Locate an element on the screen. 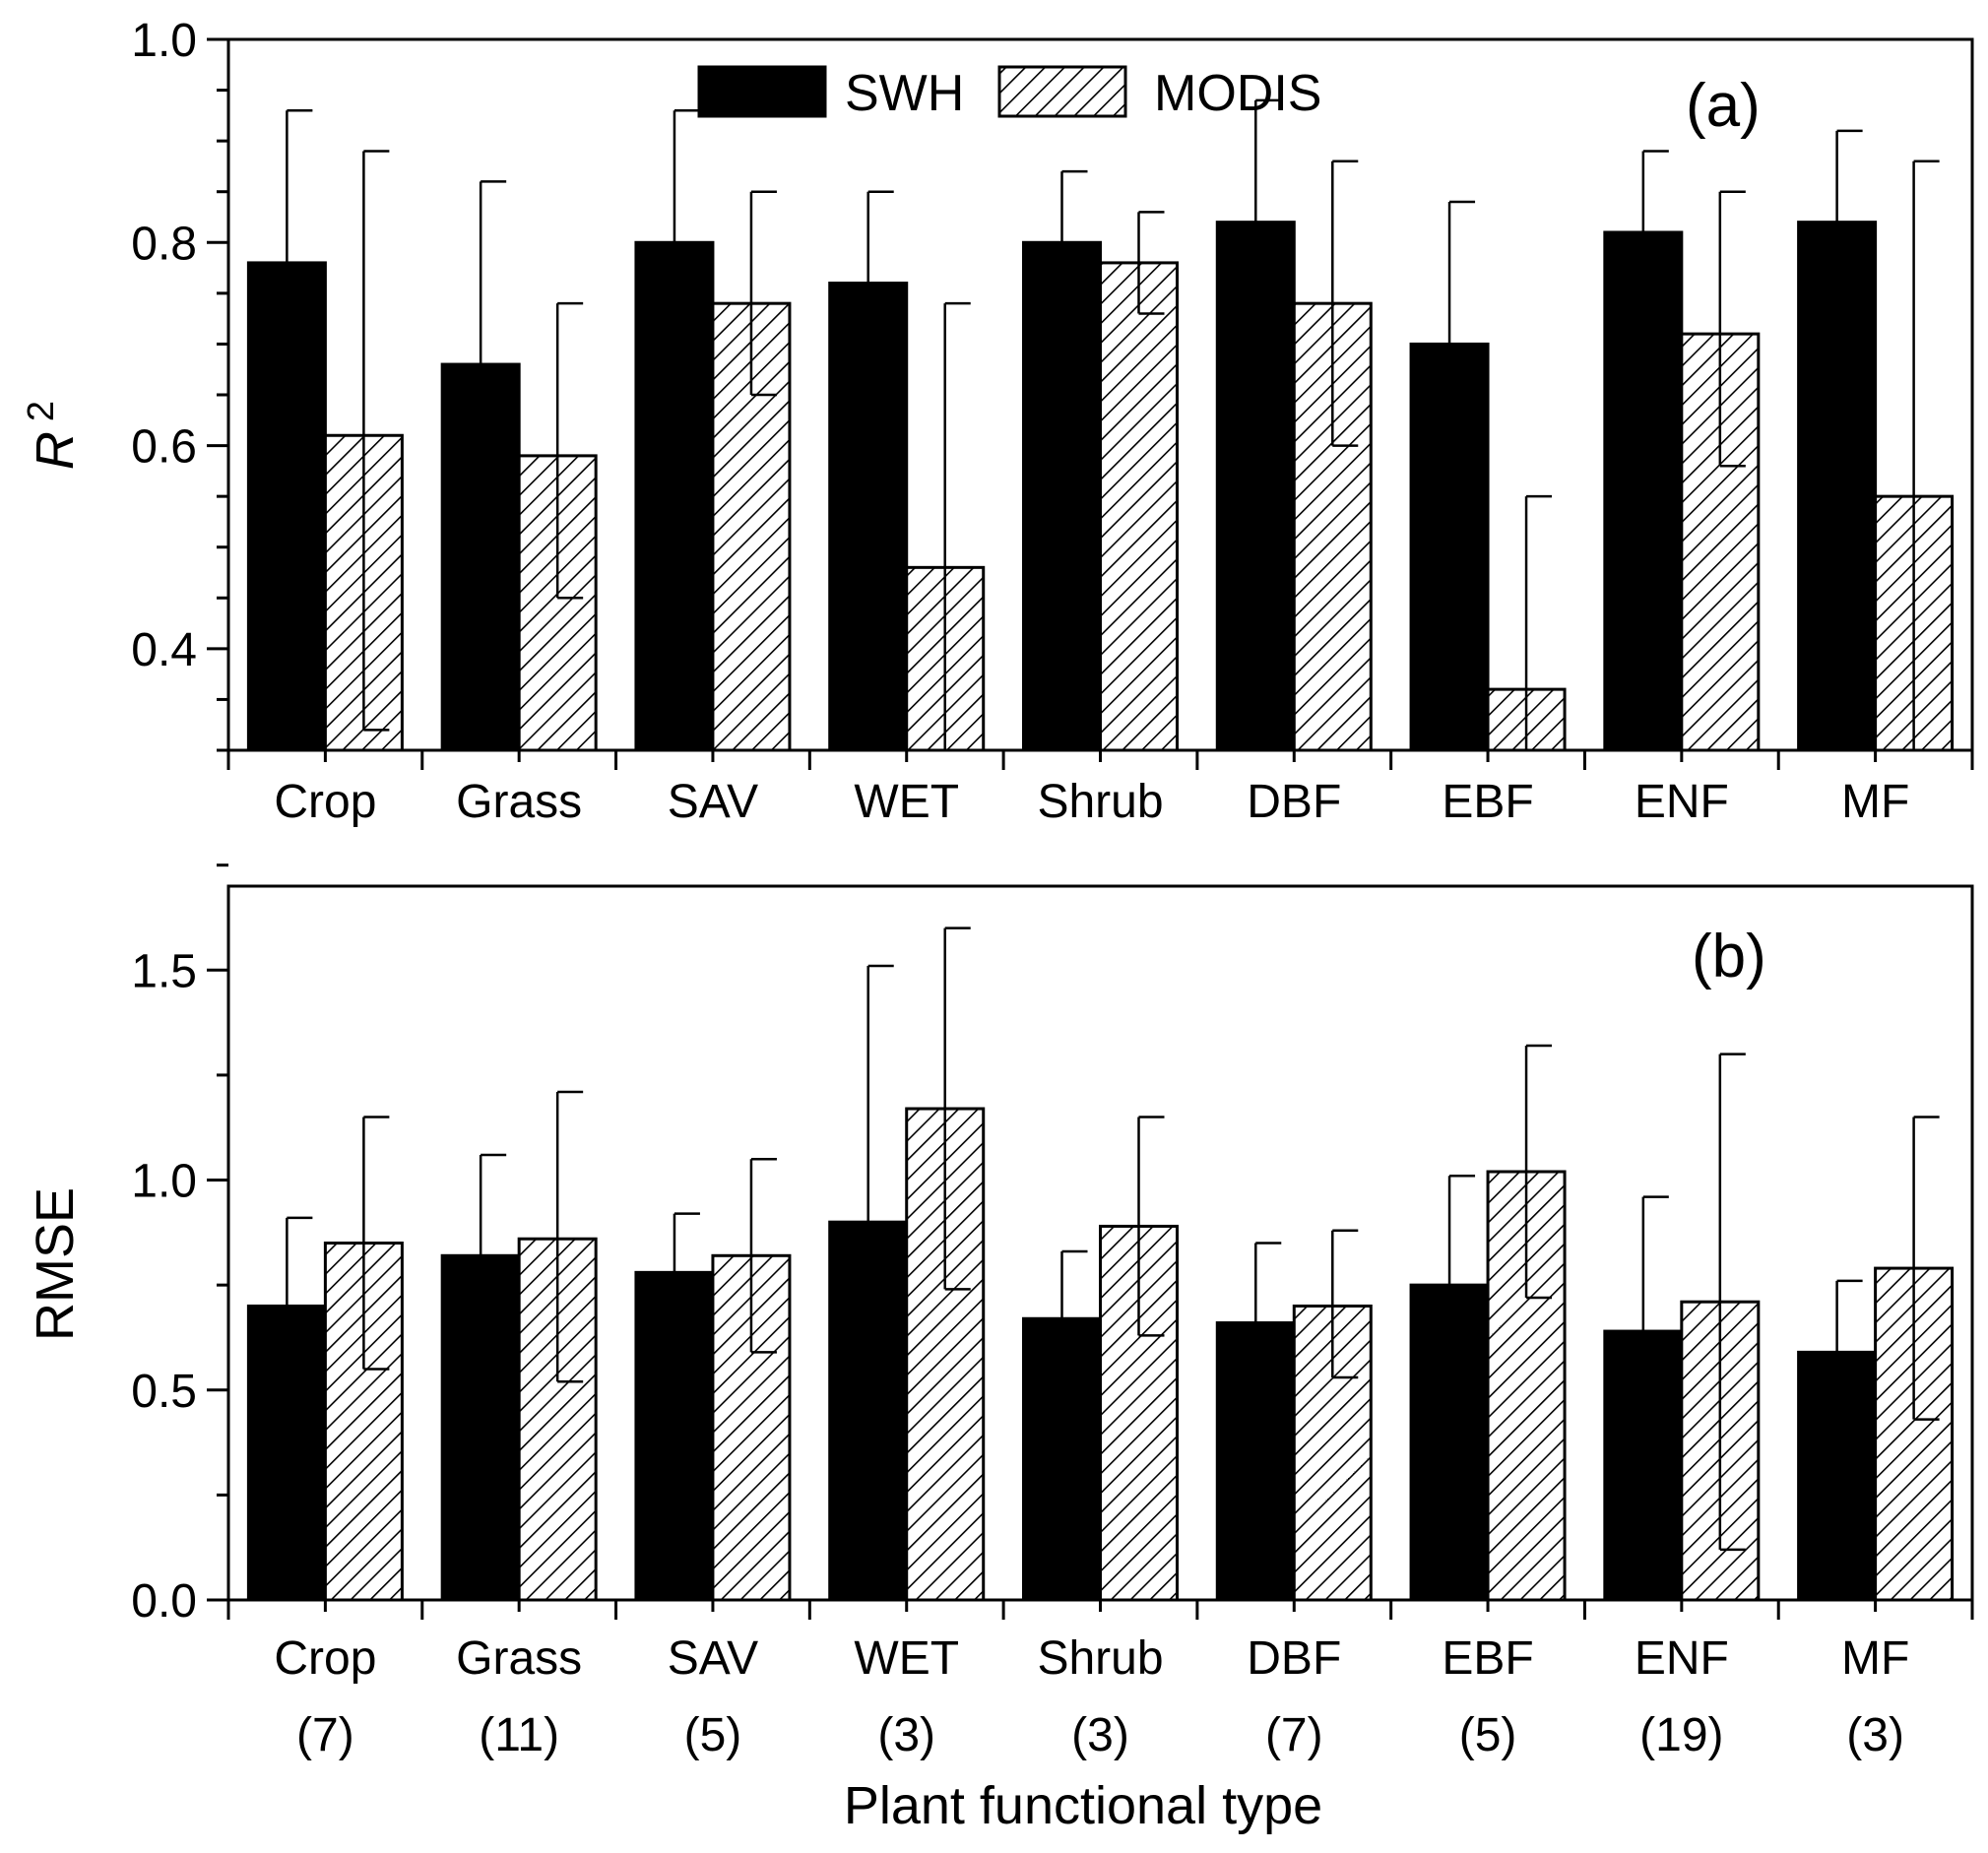  legend-modis-swatch is located at coordinates (1062, 91).